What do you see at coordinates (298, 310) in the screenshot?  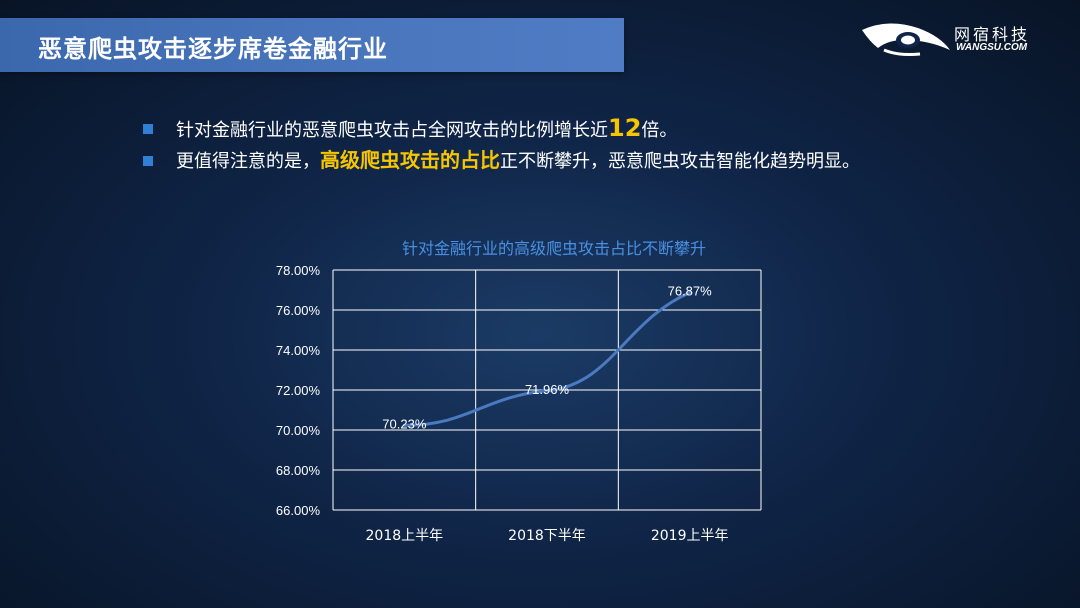 I see `y-tick-label: 76.00%` at bounding box center [298, 310].